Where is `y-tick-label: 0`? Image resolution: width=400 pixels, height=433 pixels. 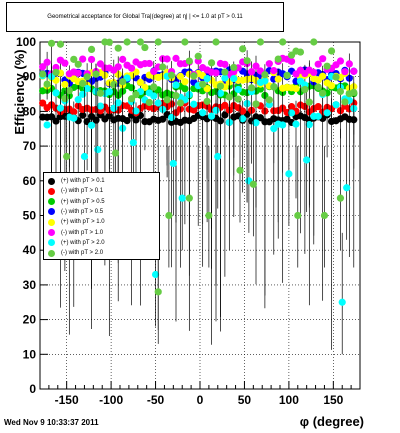 y-tick-label: 0 is located at coordinates (32, 389).